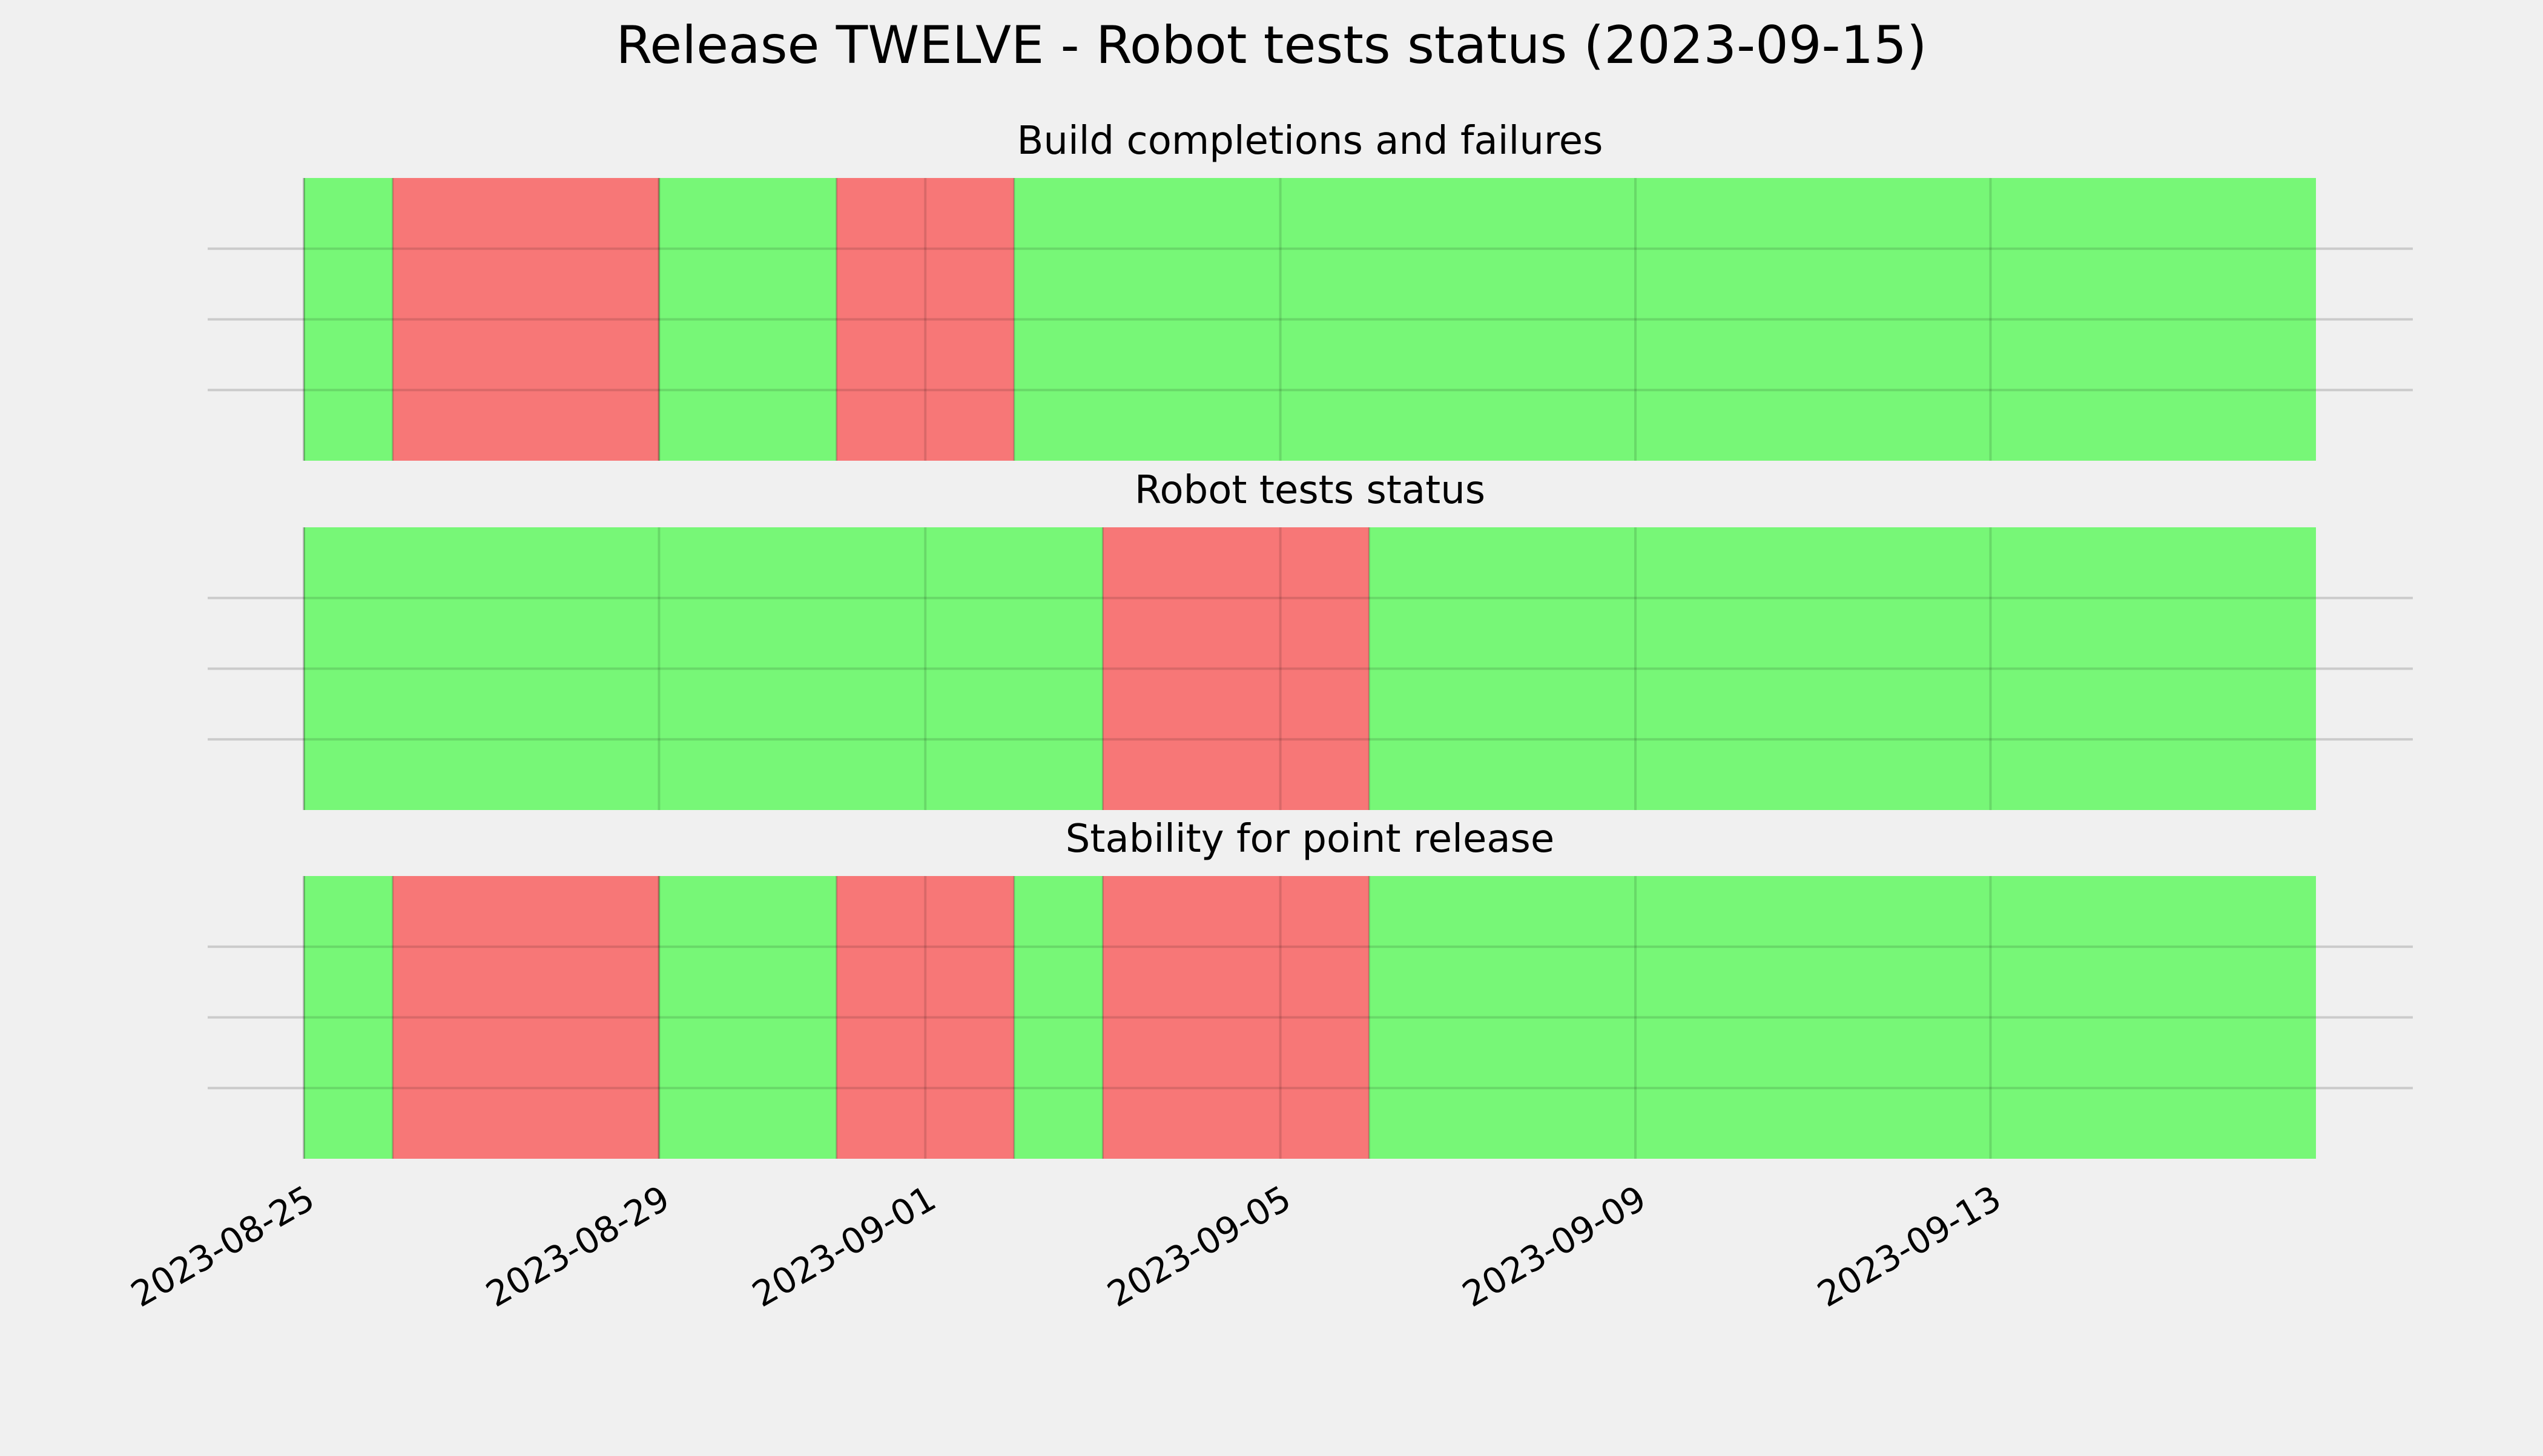 The height and width of the screenshot is (1456, 2543). Describe the element at coordinates (1554, 1246) in the screenshot. I see `x-tick-label: 2023-09-09` at that location.